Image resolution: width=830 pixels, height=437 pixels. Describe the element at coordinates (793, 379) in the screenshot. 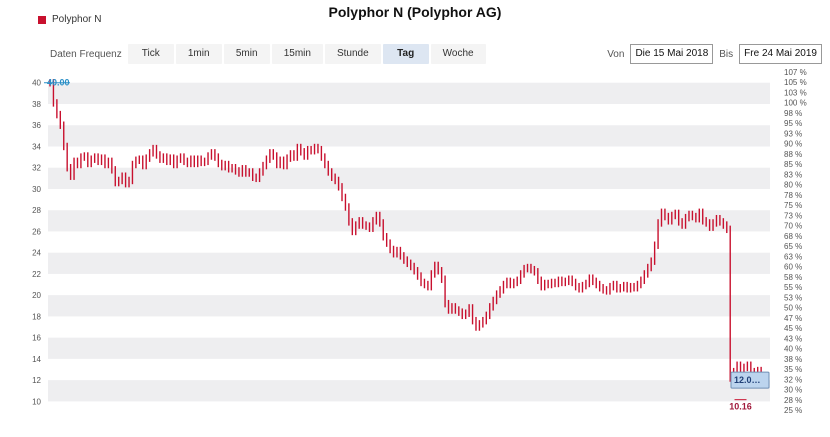

I see `pct-tick-label: 32 %` at that location.